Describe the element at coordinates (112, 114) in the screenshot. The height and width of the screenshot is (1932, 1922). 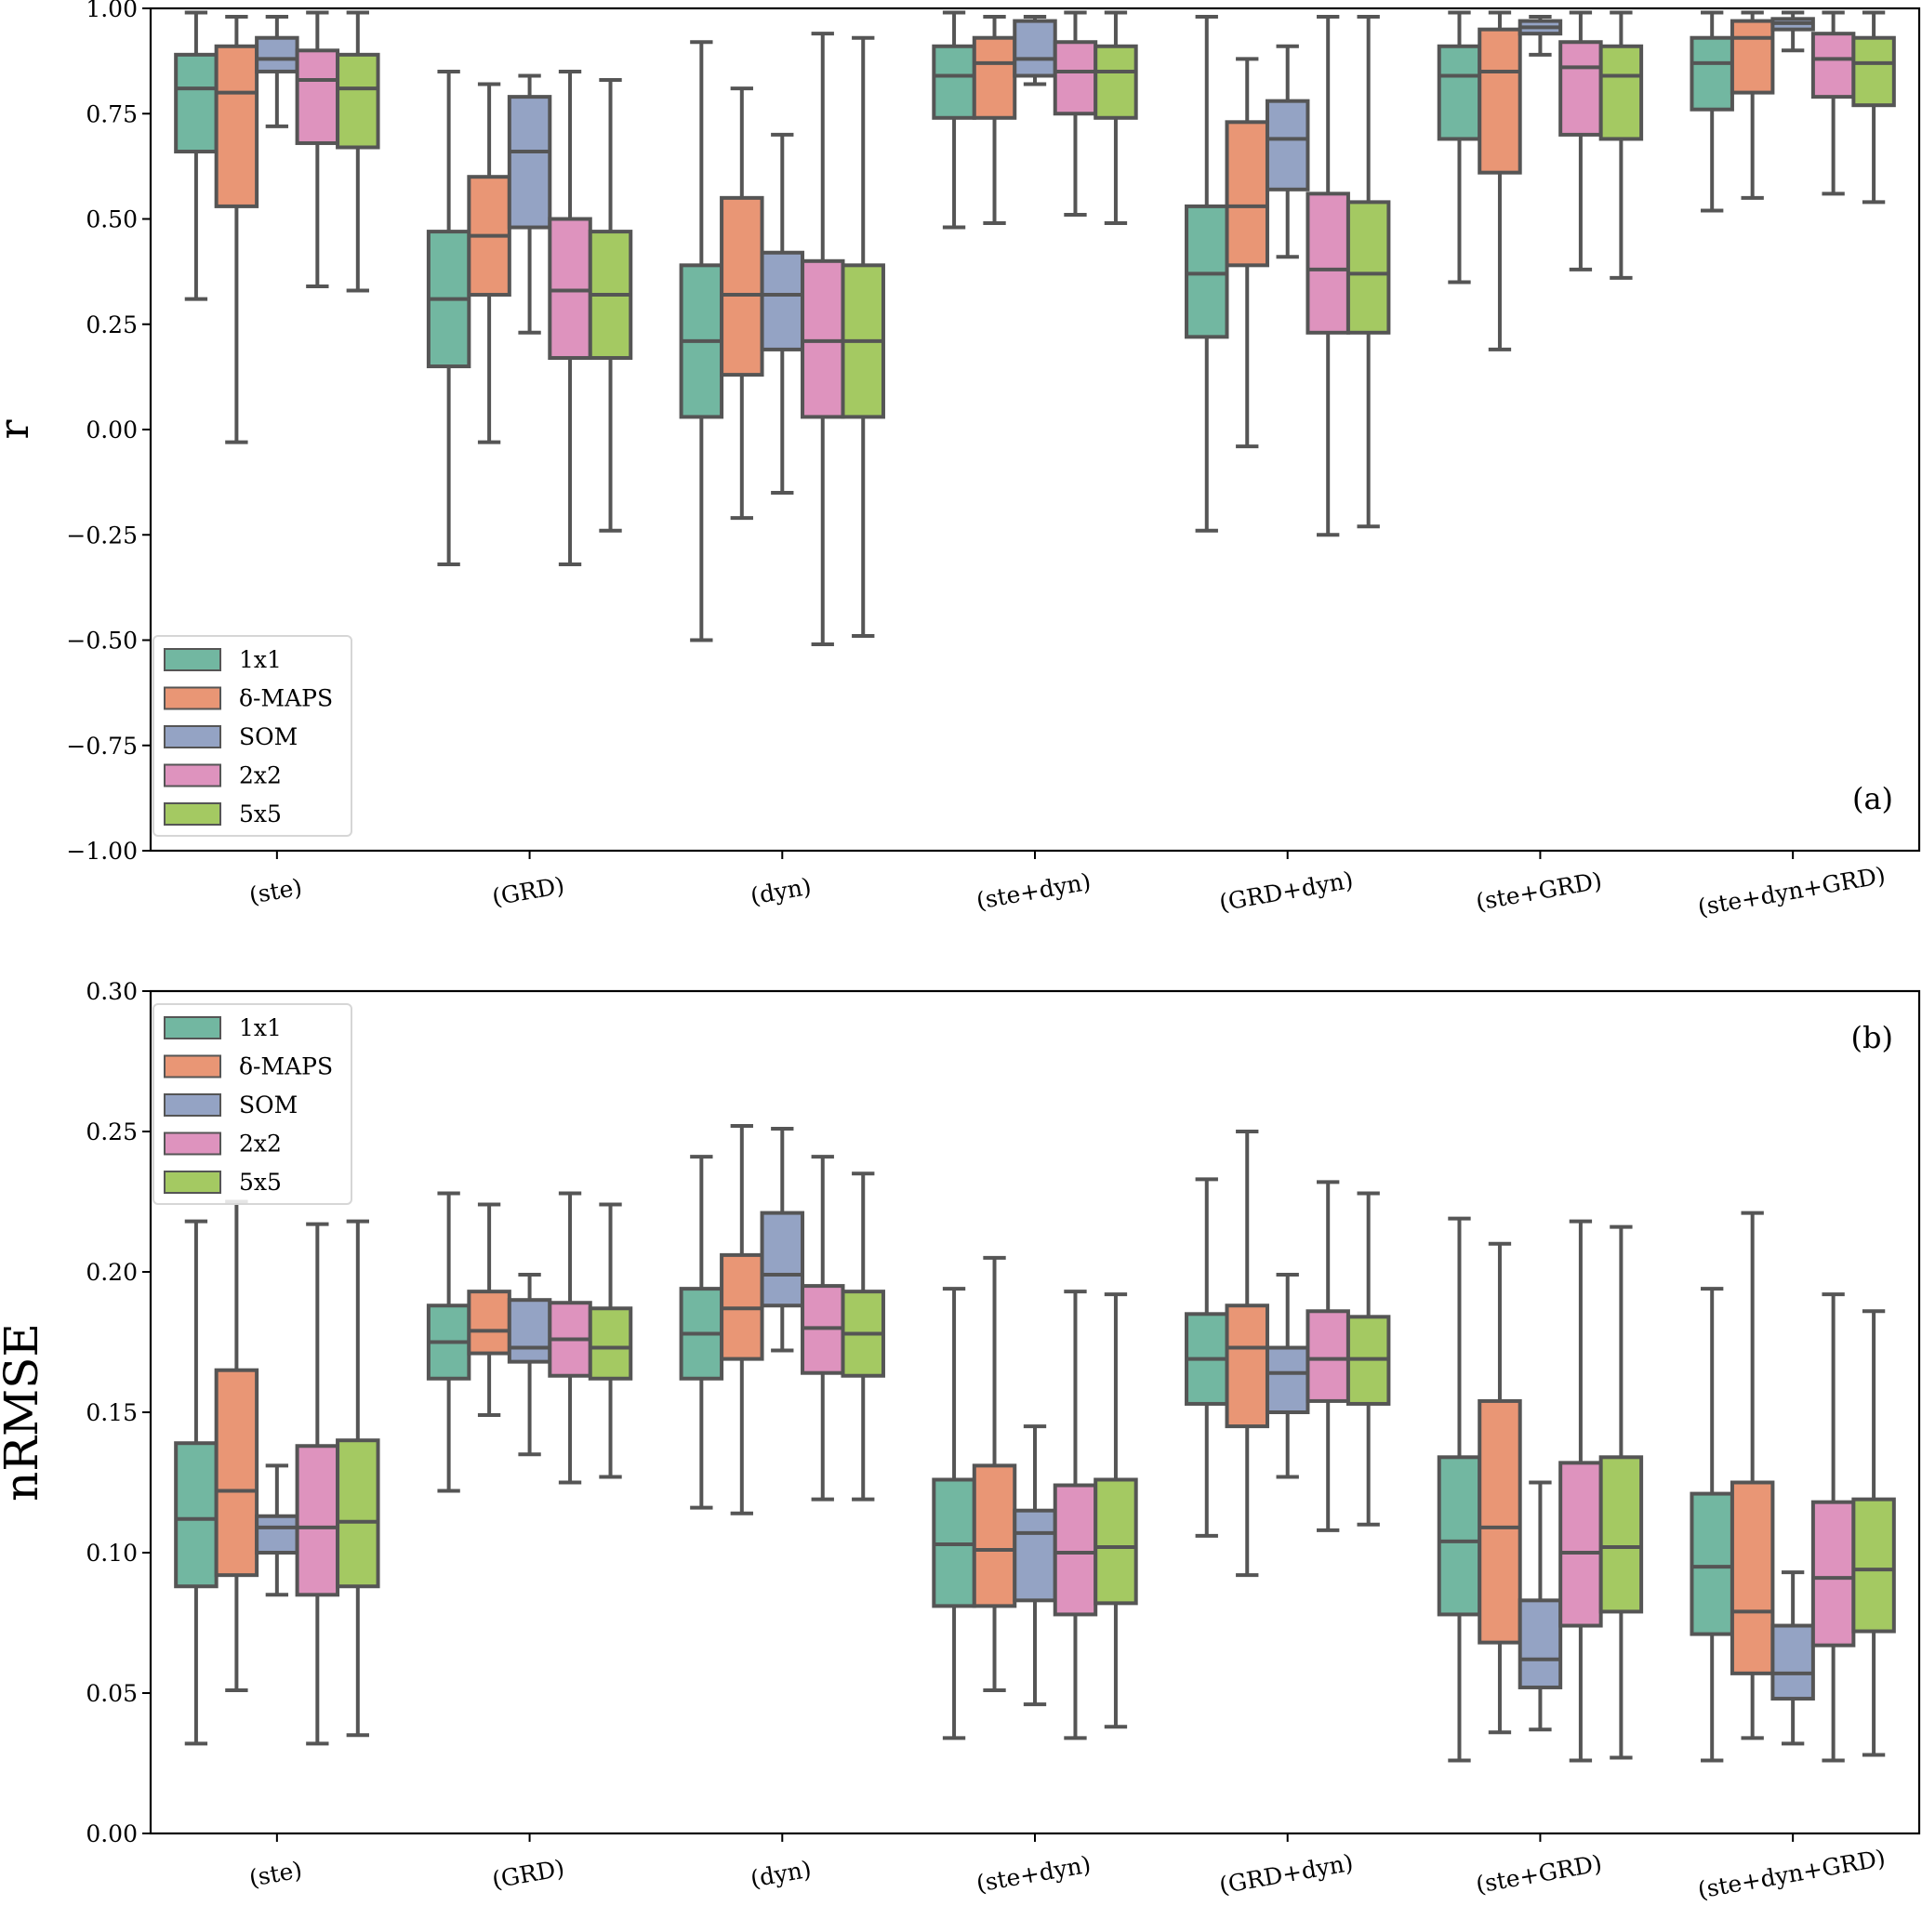
I see `y-tick-label: 0.75` at that location.